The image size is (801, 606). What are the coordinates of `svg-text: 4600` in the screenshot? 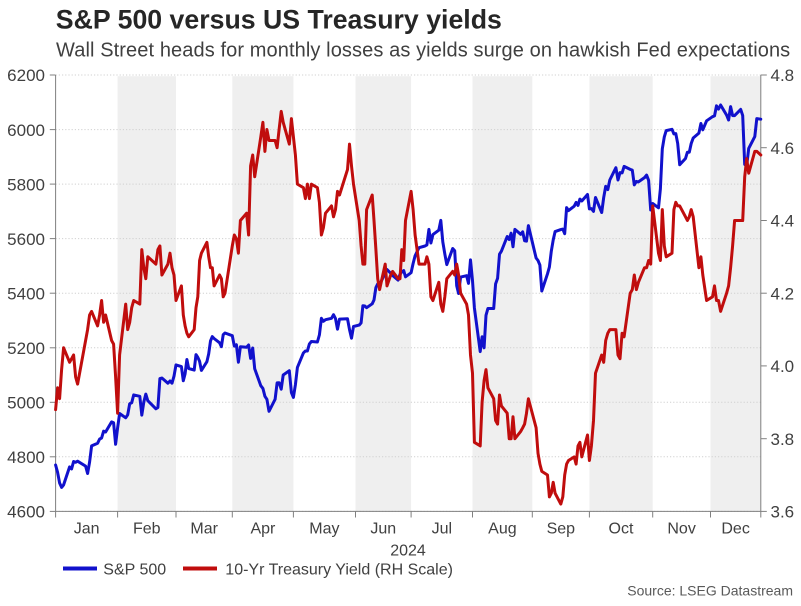 It's located at (26, 512).